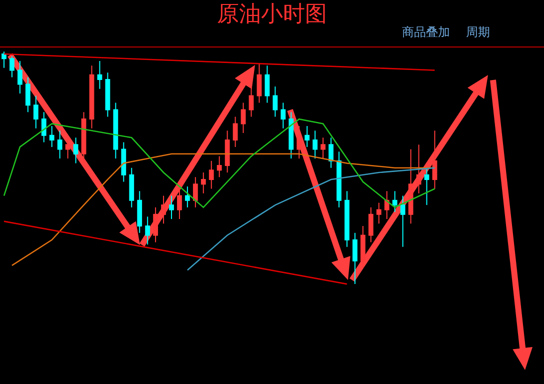 This screenshot has width=544, height=384. What do you see at coordinates (426, 32) in the screenshot?
I see `text: 商品叠加` at bounding box center [426, 32].